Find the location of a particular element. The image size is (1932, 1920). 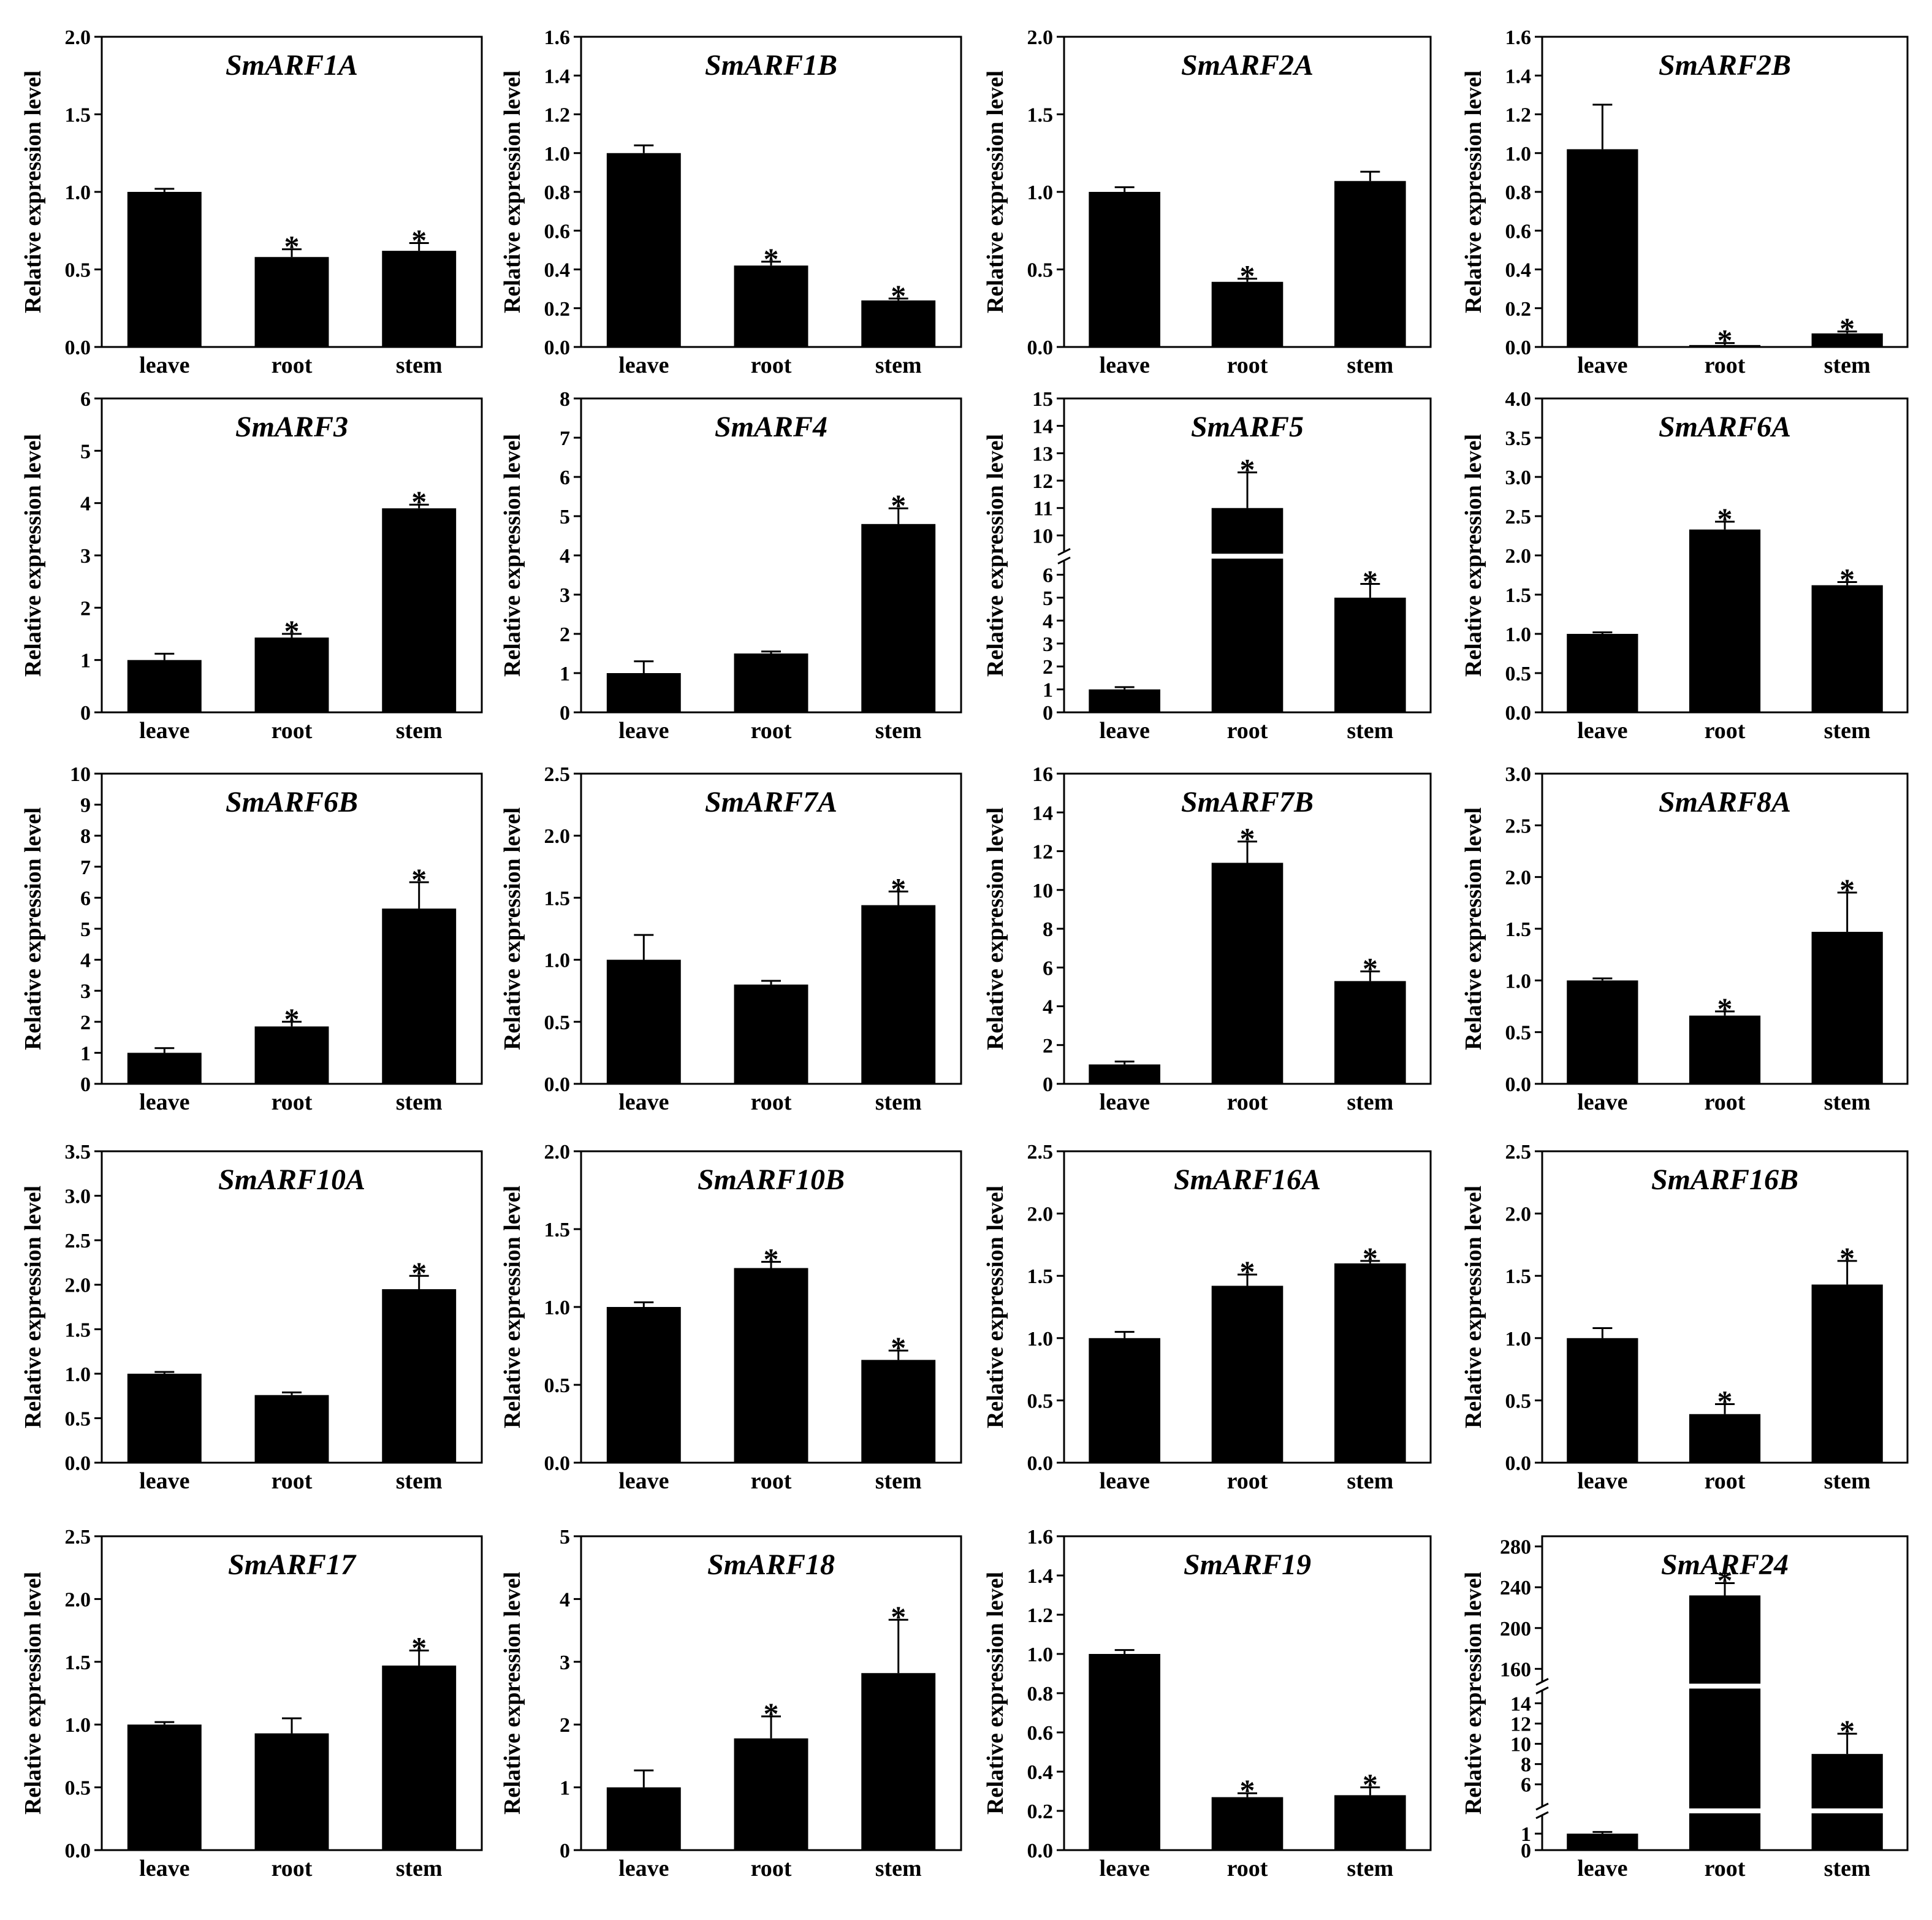

y-tick-label: 1.5 is located at coordinates (557, 898).